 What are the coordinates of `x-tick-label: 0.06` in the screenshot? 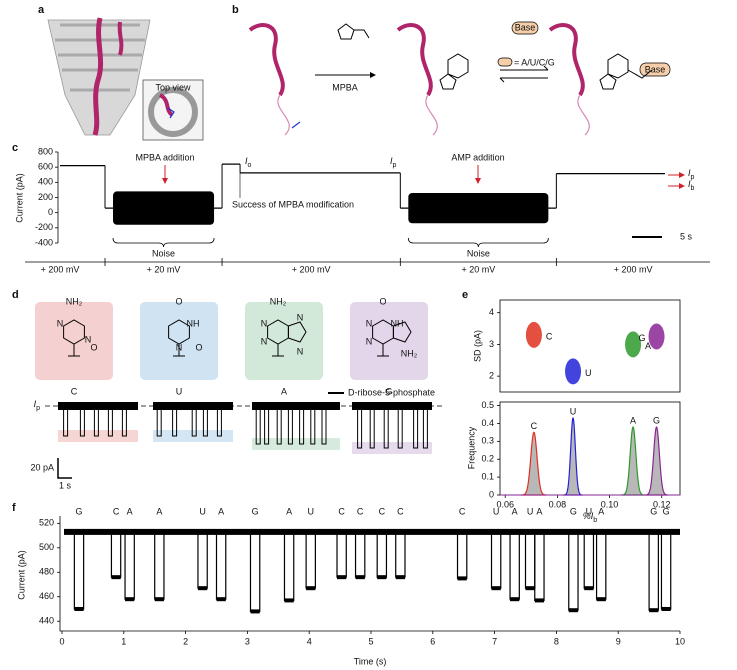 It's located at (505, 504).